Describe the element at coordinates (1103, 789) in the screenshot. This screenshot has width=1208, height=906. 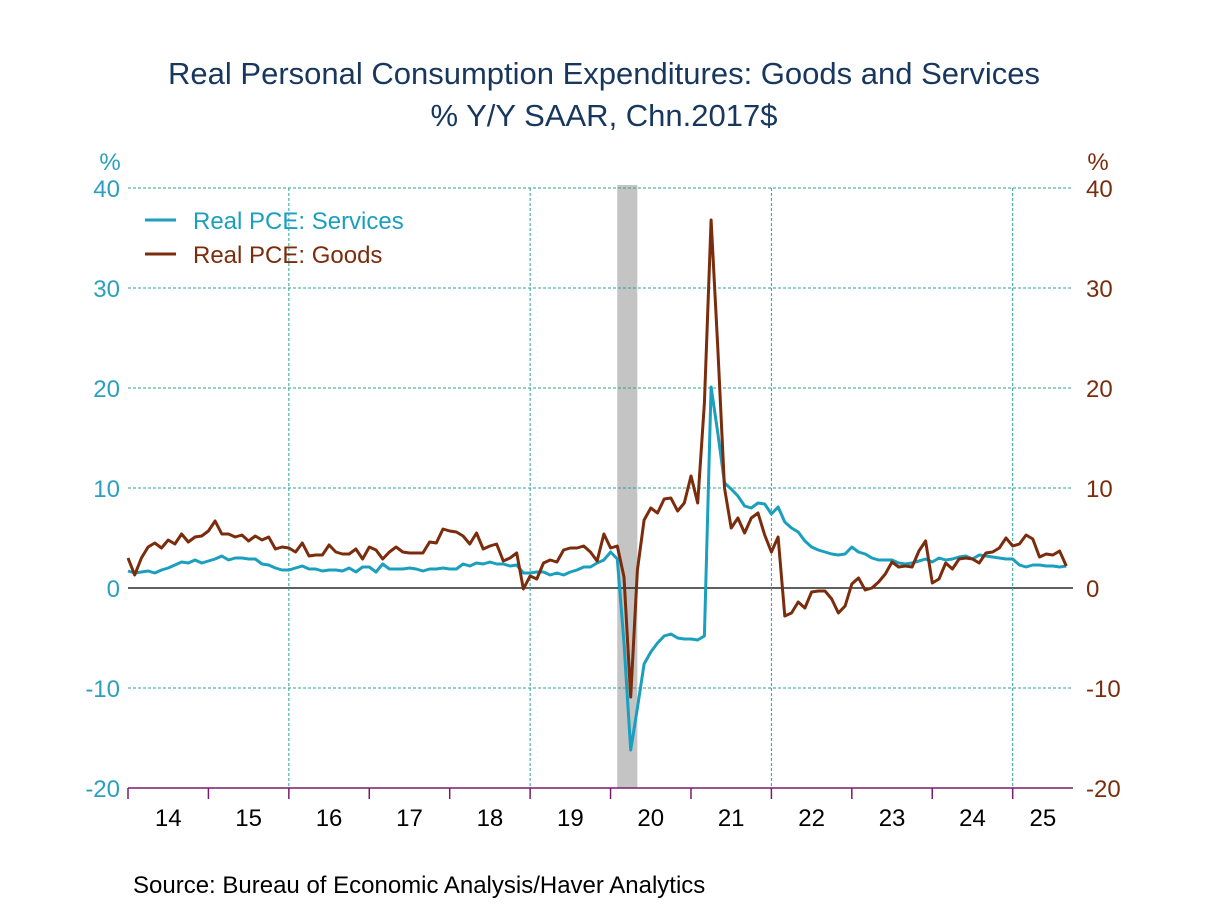
I see `y-tick-label-right: -20` at that location.